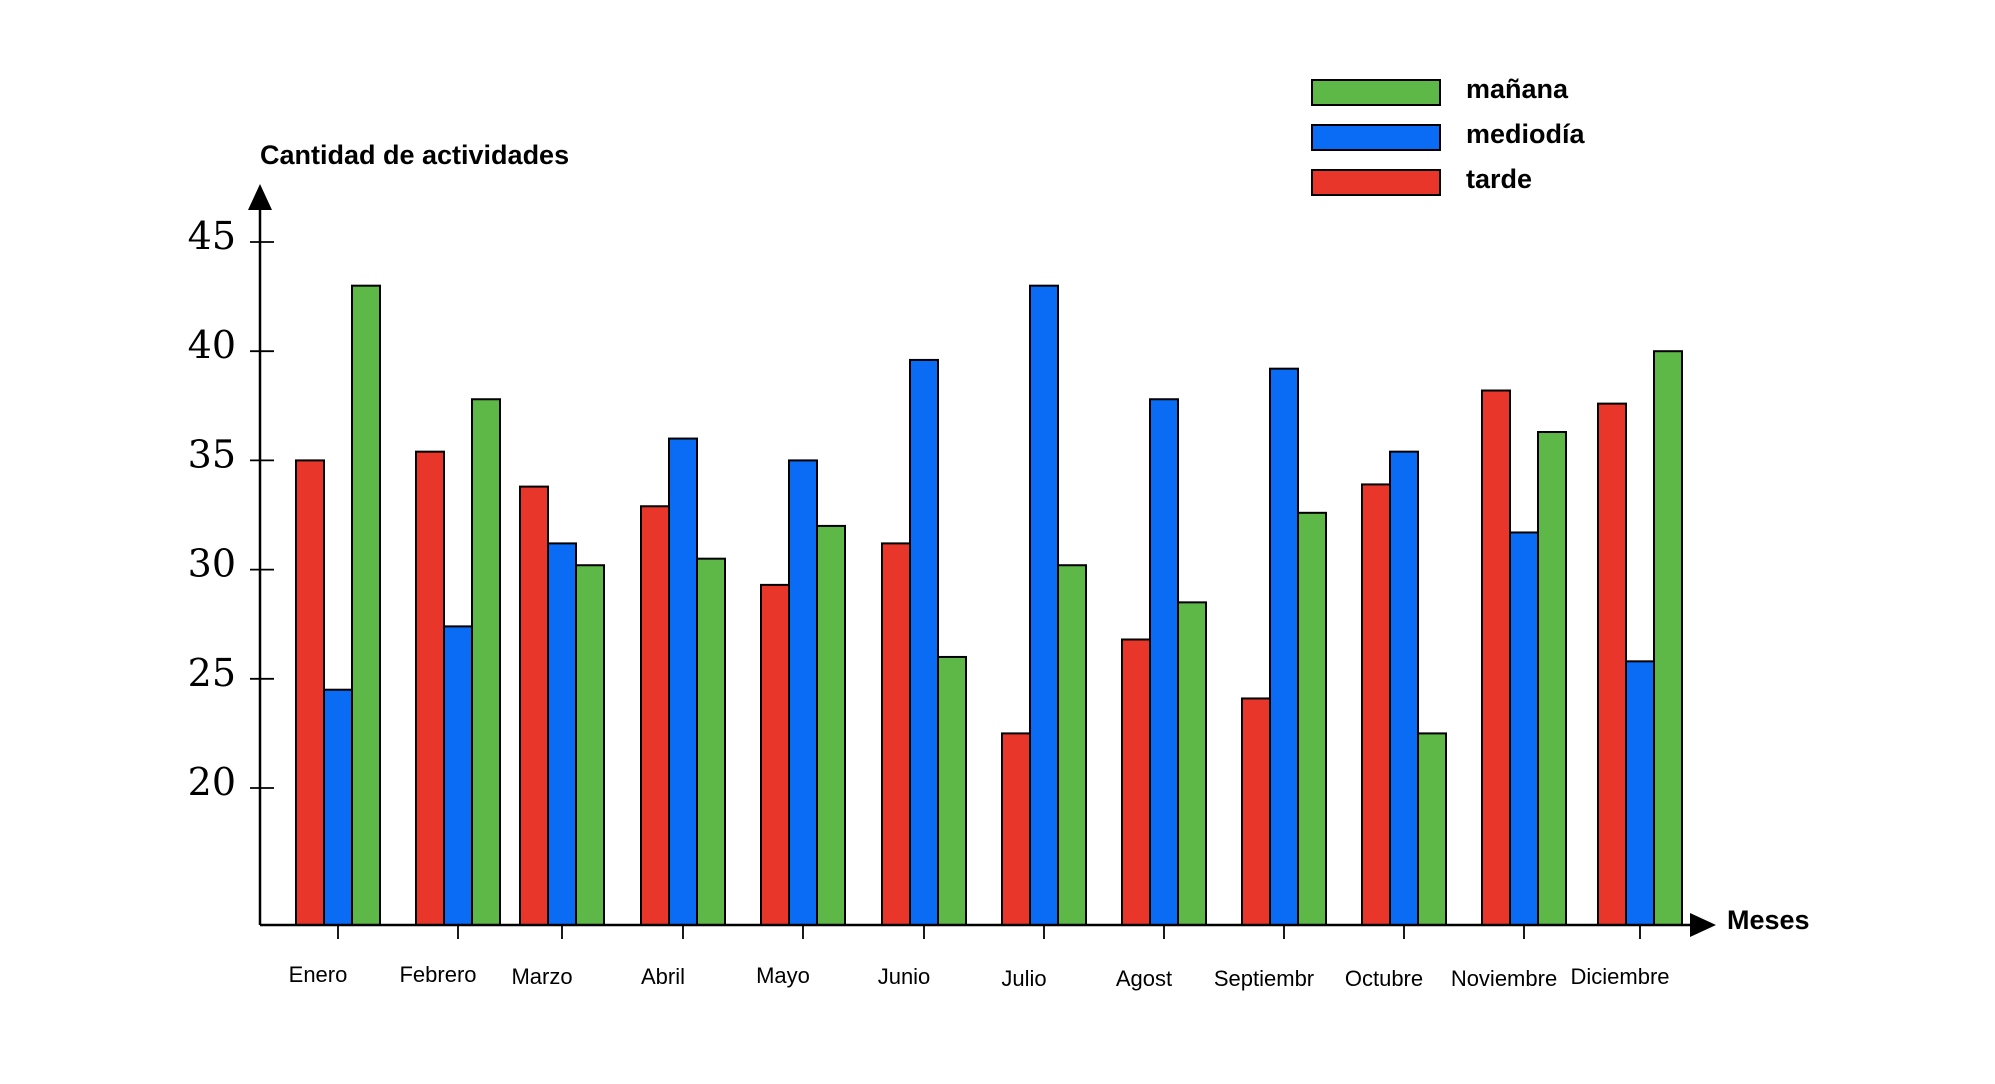  I want to click on bar-febrero-mediodía, so click(458, 775).